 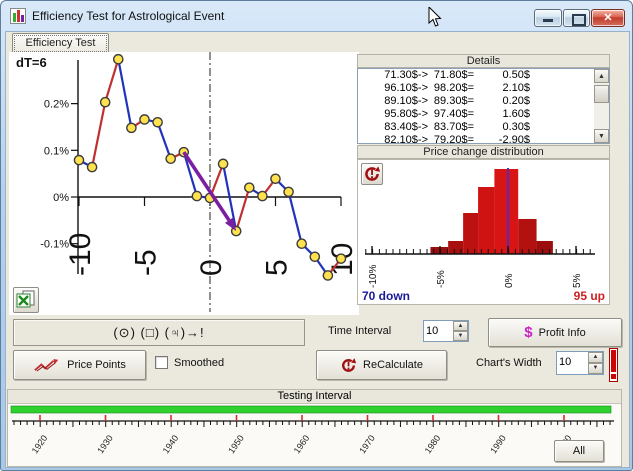 I want to click on svg-text: 1970, so click(x=367, y=444).